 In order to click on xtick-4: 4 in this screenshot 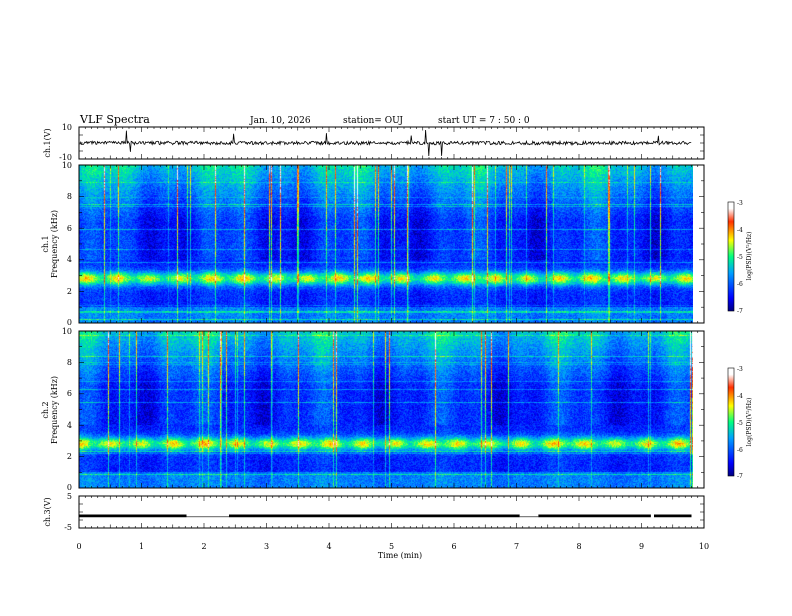, I will do `click(328, 546)`.